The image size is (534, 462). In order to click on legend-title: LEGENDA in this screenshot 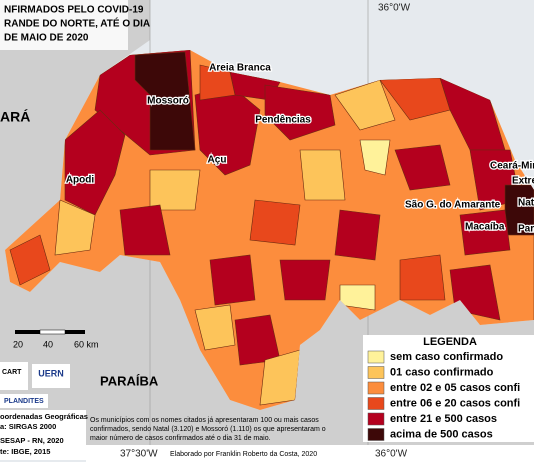, I will do `click(450, 342)`.